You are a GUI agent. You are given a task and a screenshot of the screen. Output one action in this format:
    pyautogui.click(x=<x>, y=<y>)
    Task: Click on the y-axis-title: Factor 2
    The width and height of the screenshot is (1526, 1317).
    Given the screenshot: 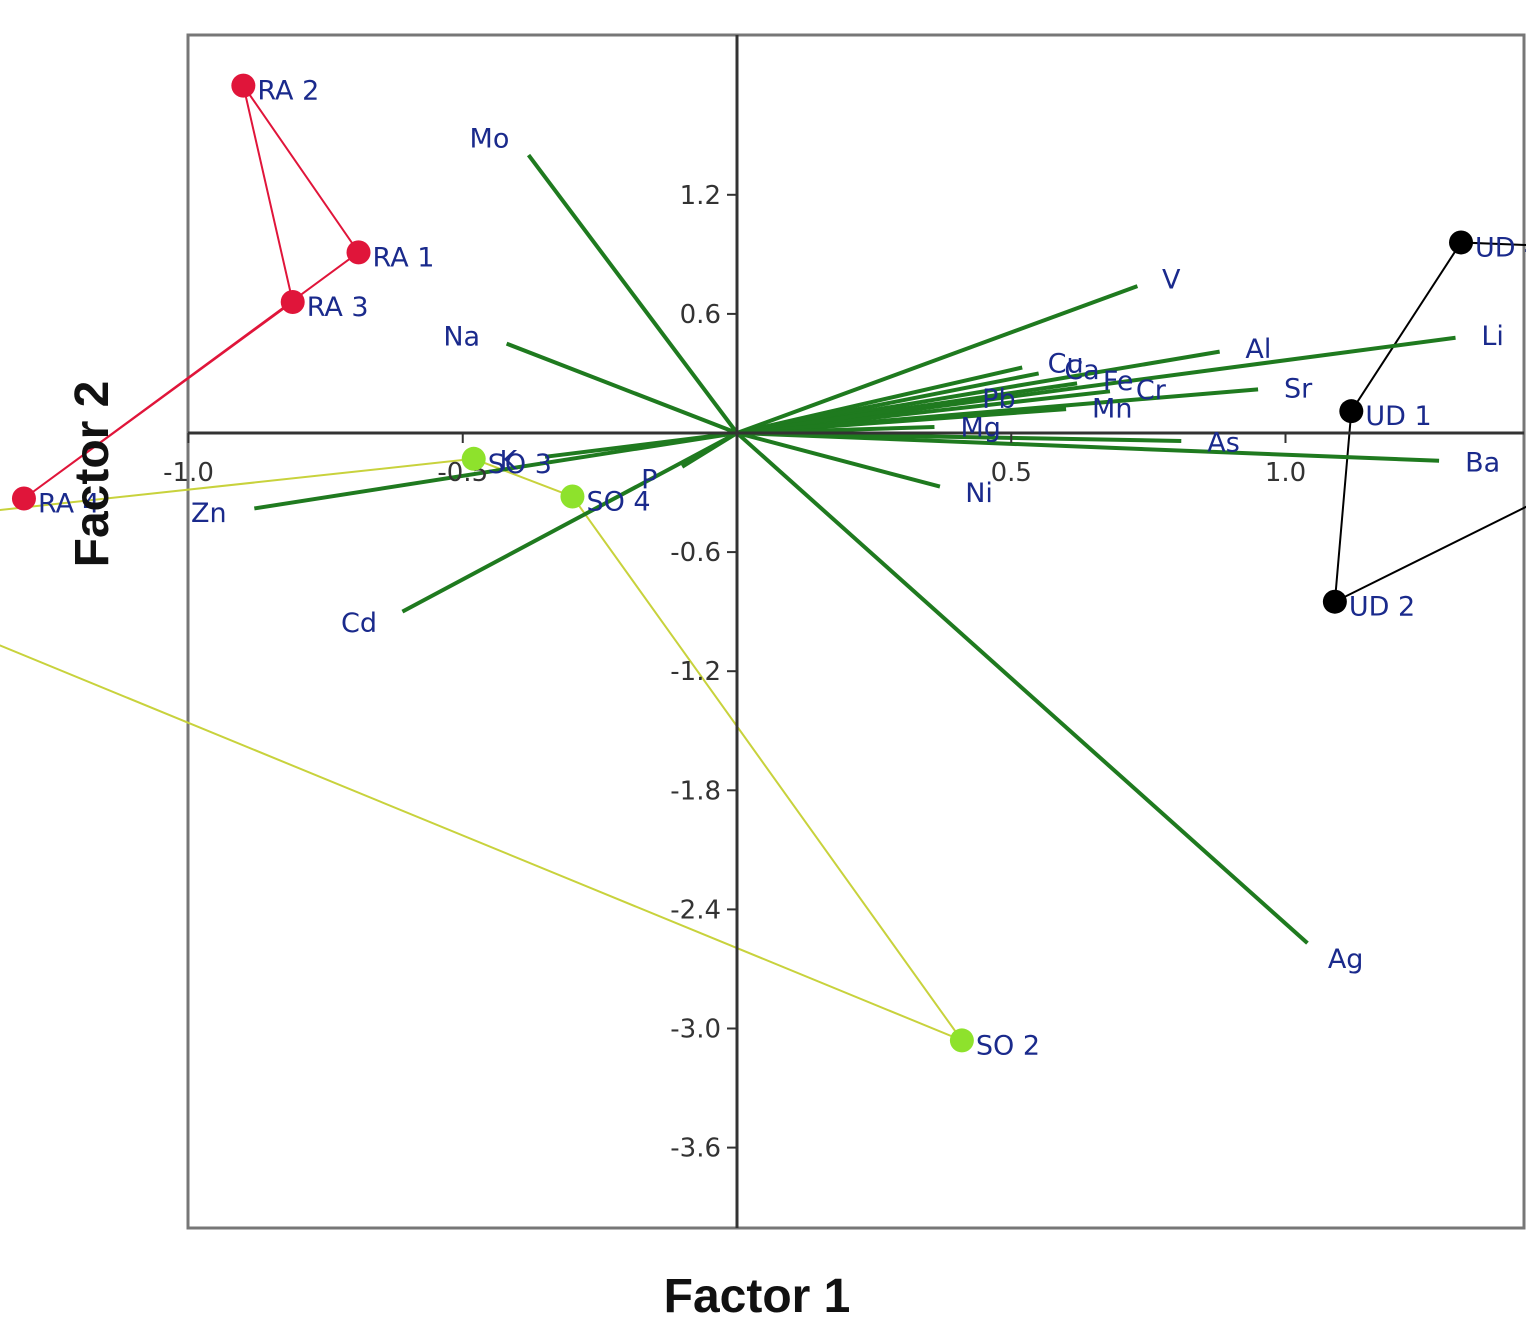 What is the action you would take?
    pyautogui.click(x=92, y=474)
    